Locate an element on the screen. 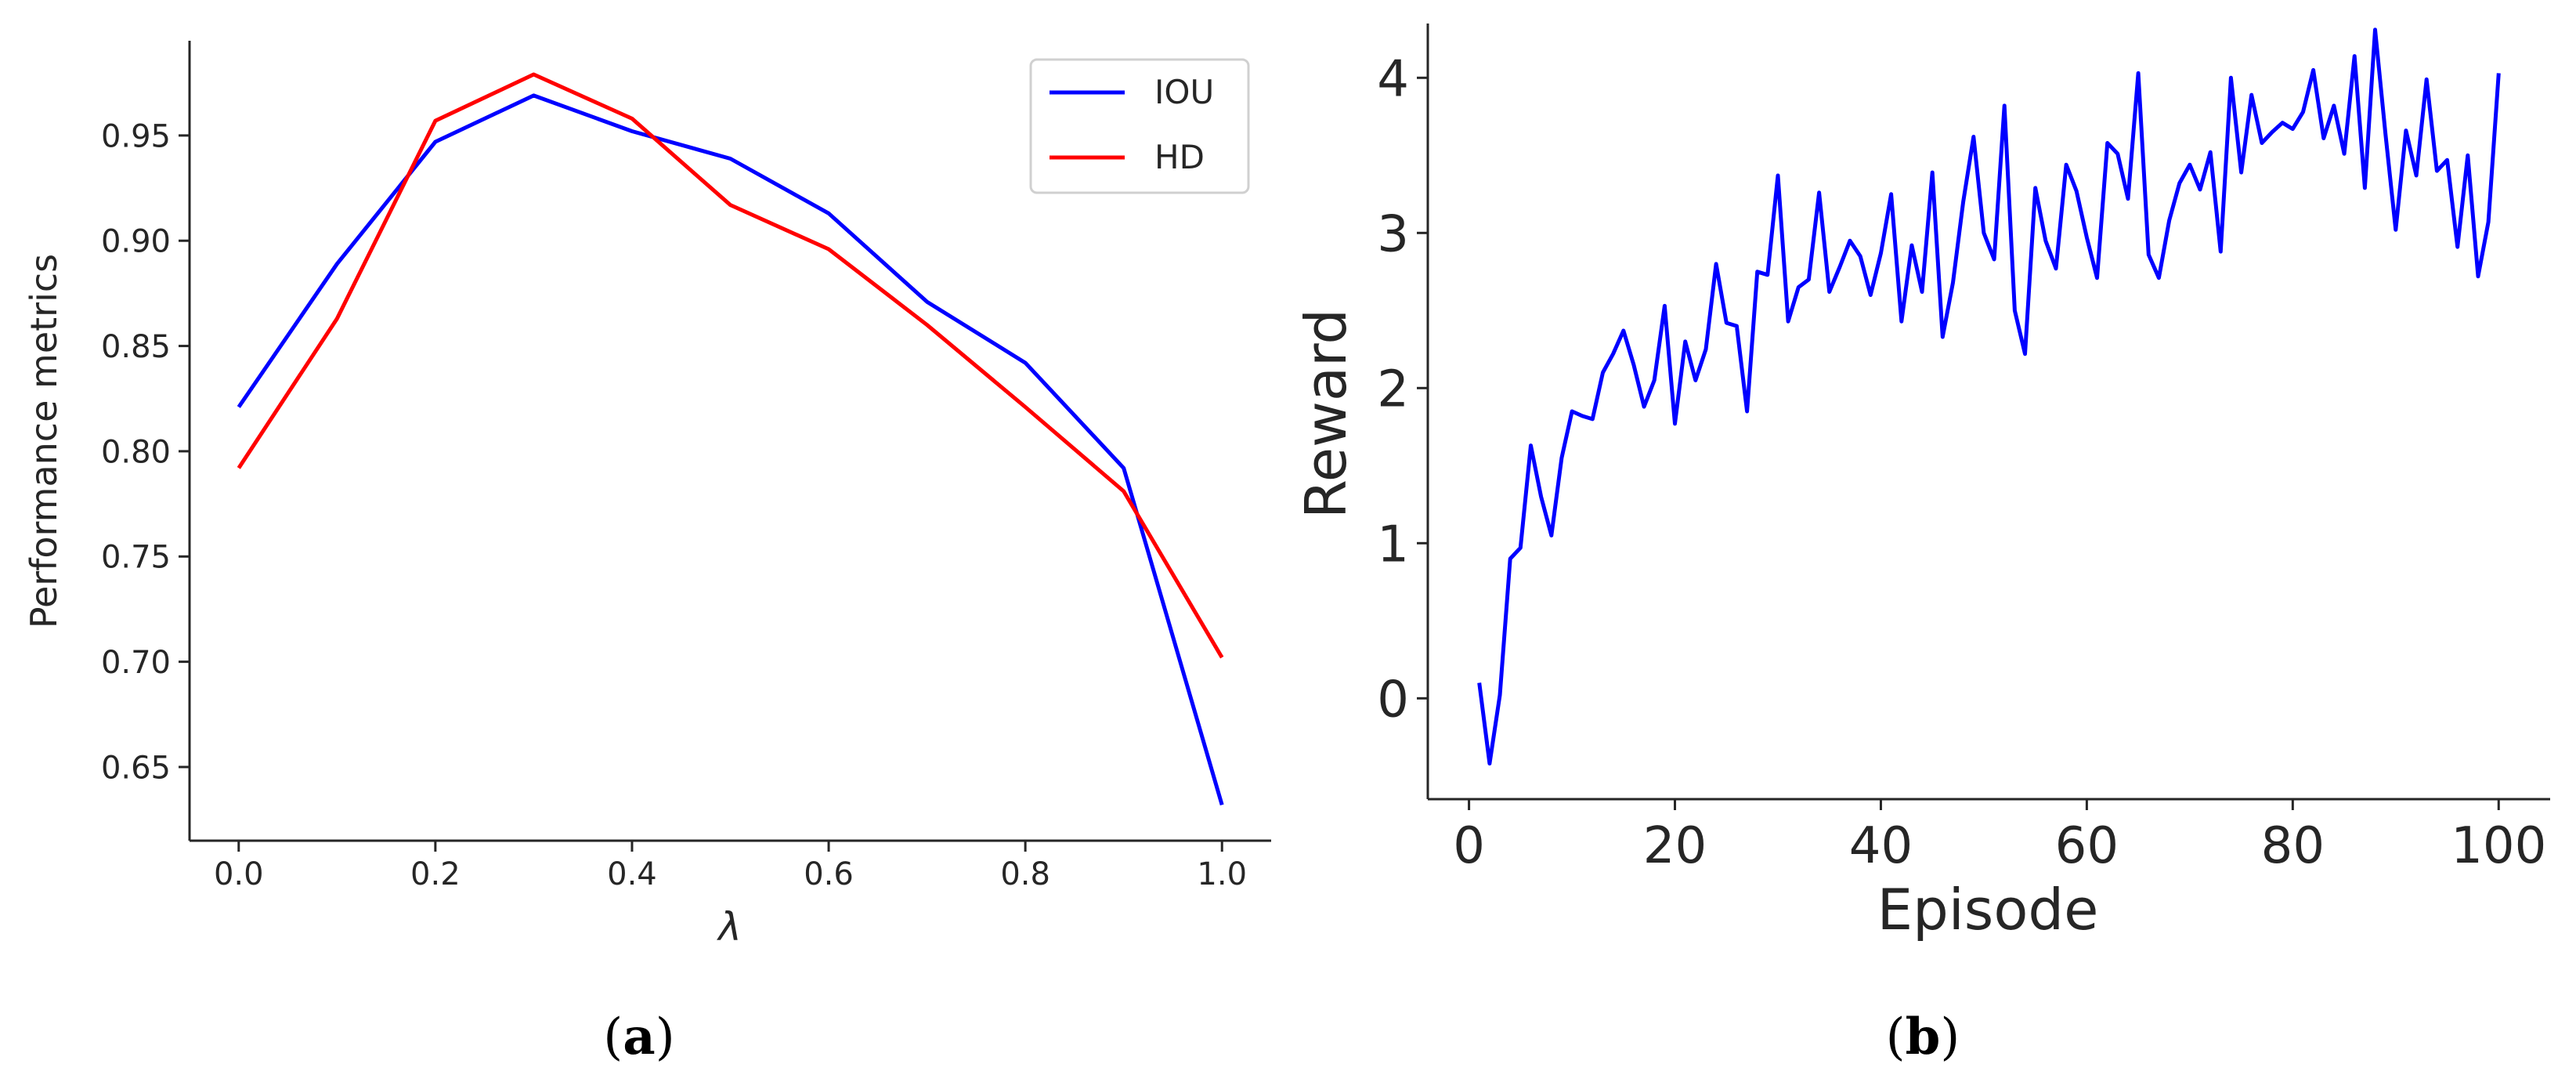 This screenshot has height=1082, width=2576. panel-b-x-tick-label: 40 is located at coordinates (1881, 846).